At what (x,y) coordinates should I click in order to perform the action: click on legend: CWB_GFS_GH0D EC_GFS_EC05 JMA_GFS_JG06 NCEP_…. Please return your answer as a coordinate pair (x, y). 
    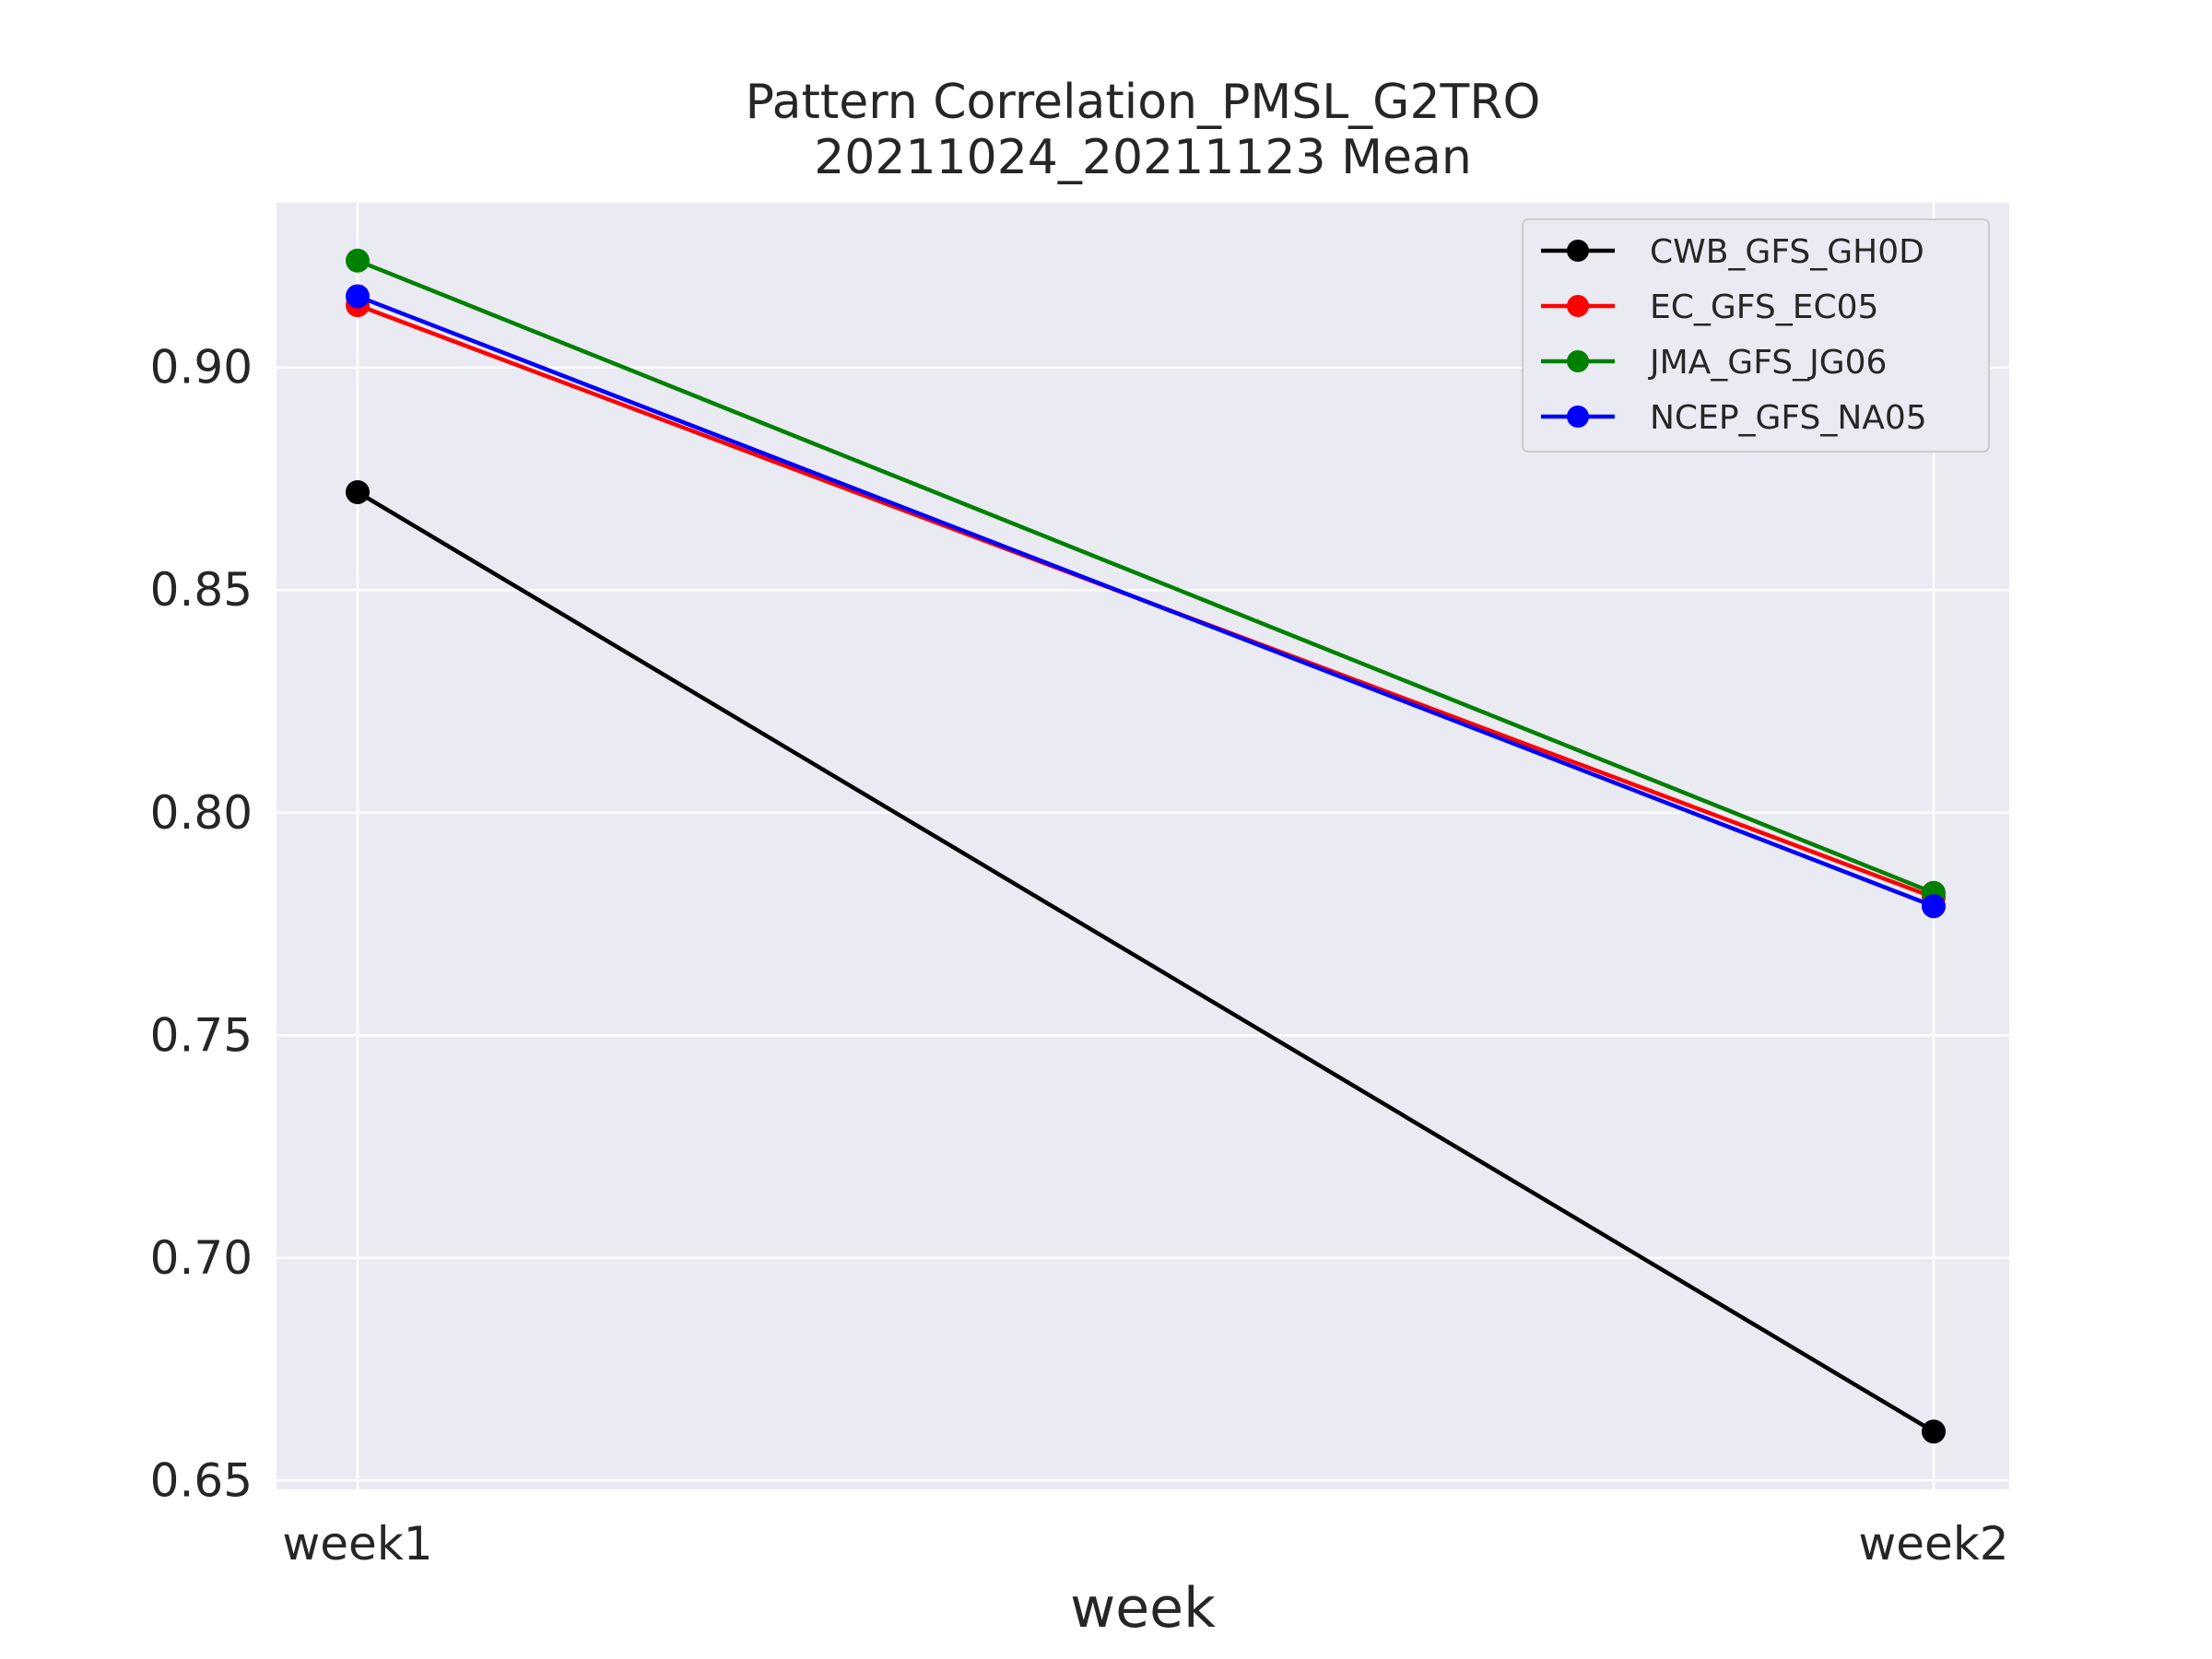
    Looking at the image, I should click on (1756, 335).